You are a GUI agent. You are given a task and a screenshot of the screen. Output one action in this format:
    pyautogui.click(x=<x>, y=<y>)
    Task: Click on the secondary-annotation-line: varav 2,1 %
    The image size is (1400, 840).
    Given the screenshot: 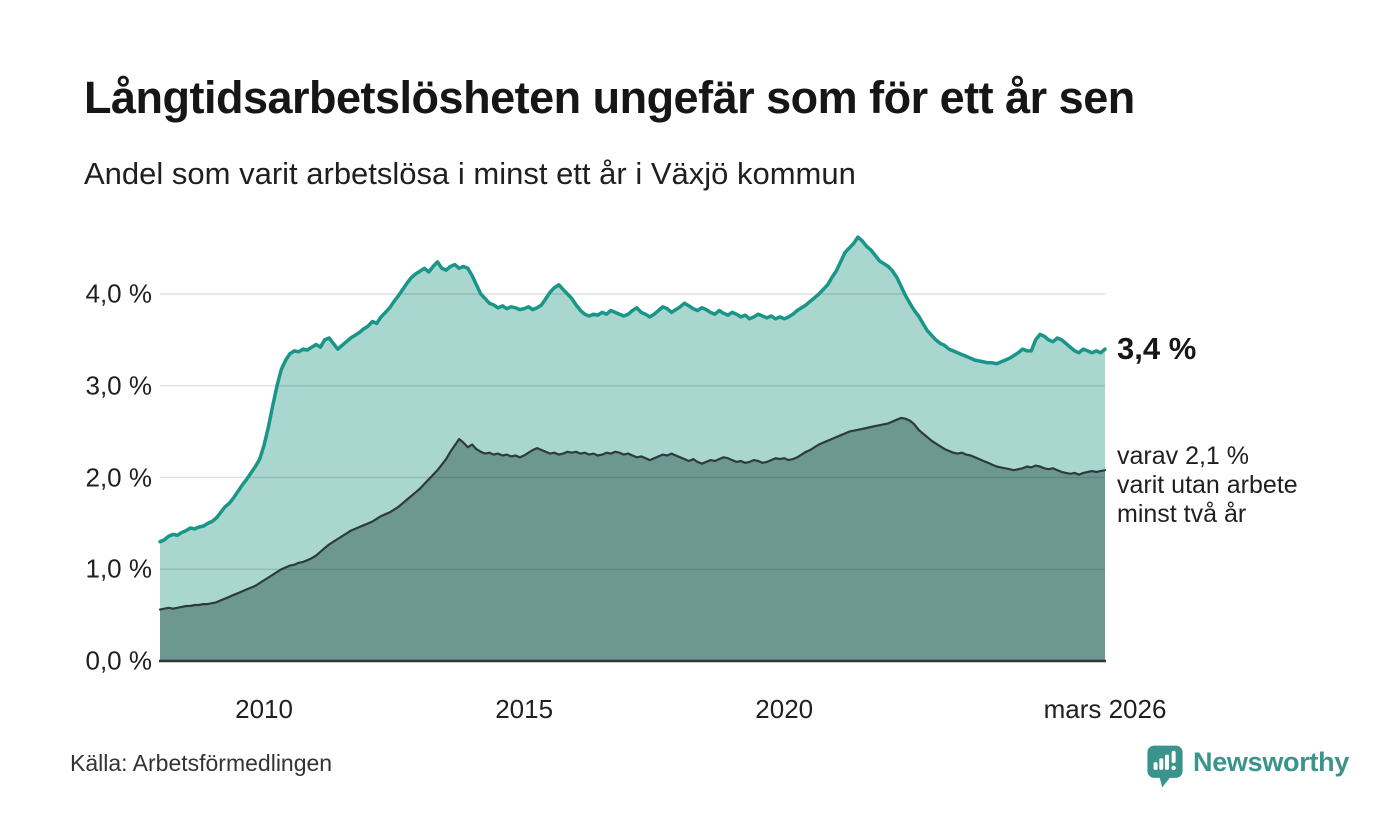 What is the action you would take?
    pyautogui.click(x=1183, y=456)
    